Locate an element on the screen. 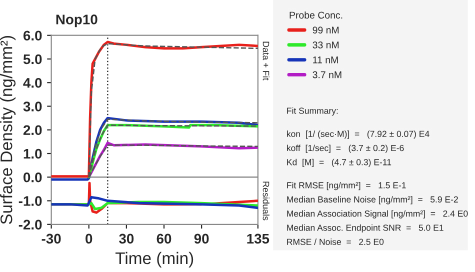 This screenshot has height=272, width=475. text: kon [1/ (sec·M)] = (7.92 ± 0.07) E4 is located at coordinates (358, 134).